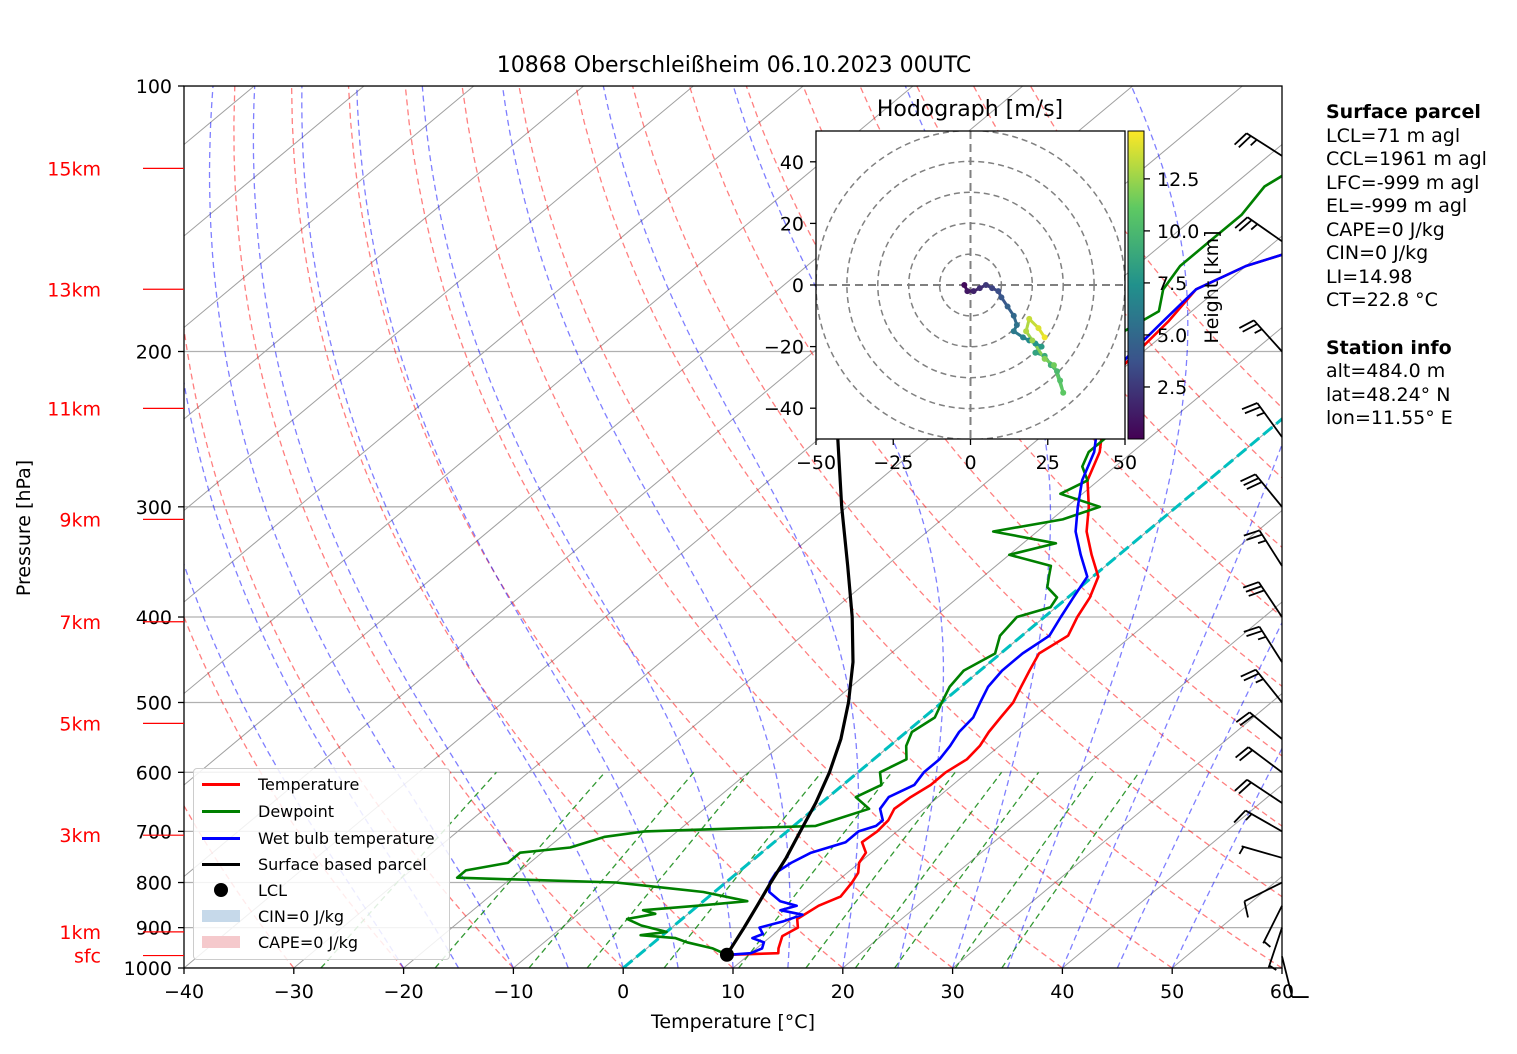  Describe the element at coordinates (798, 286) in the screenshot. I see `hodo-y-tick-label: 0` at that location.